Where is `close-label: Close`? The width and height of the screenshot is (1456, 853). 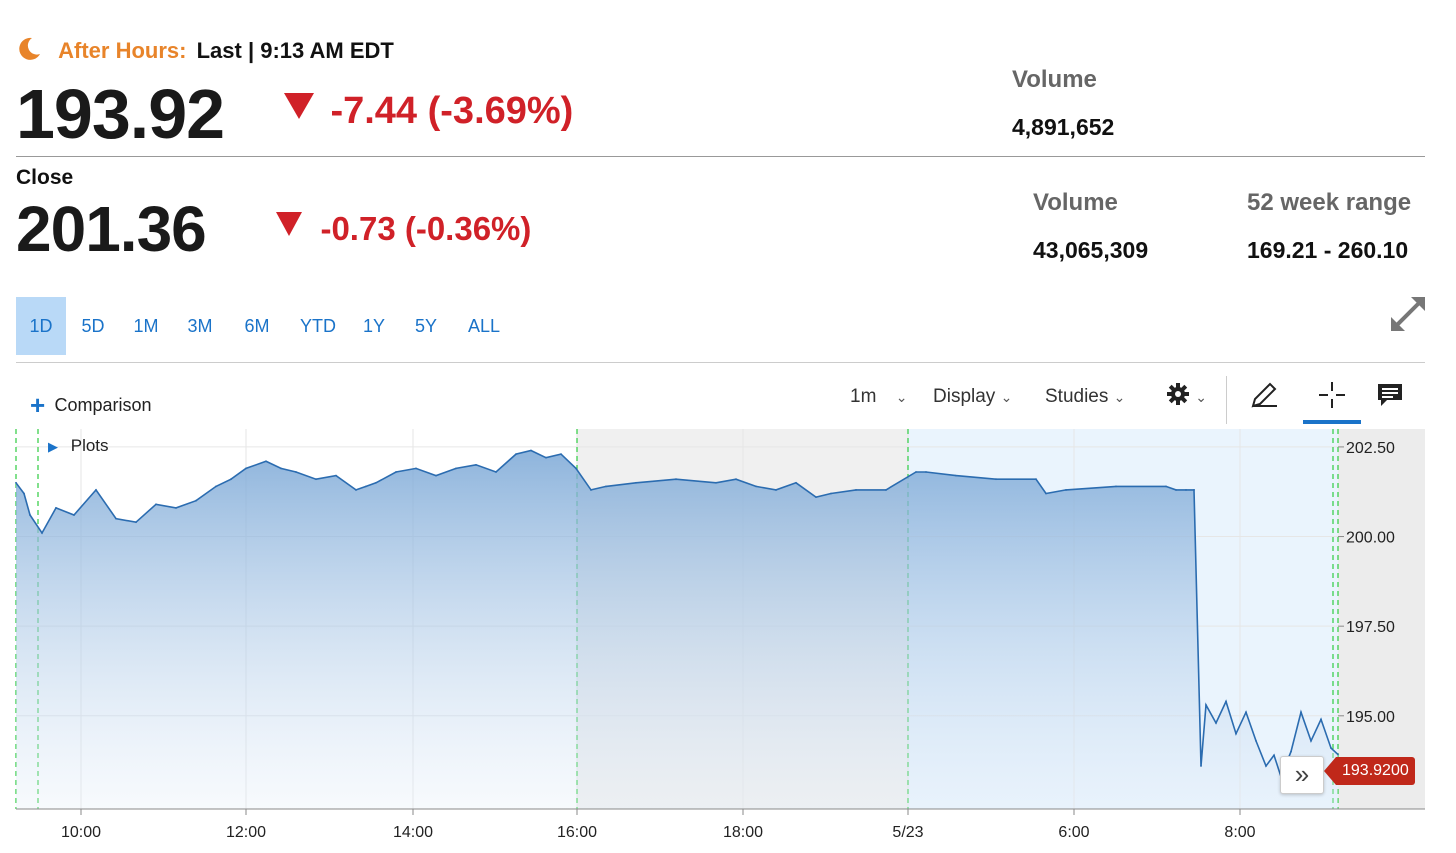 close-label: Close is located at coordinates (45, 177).